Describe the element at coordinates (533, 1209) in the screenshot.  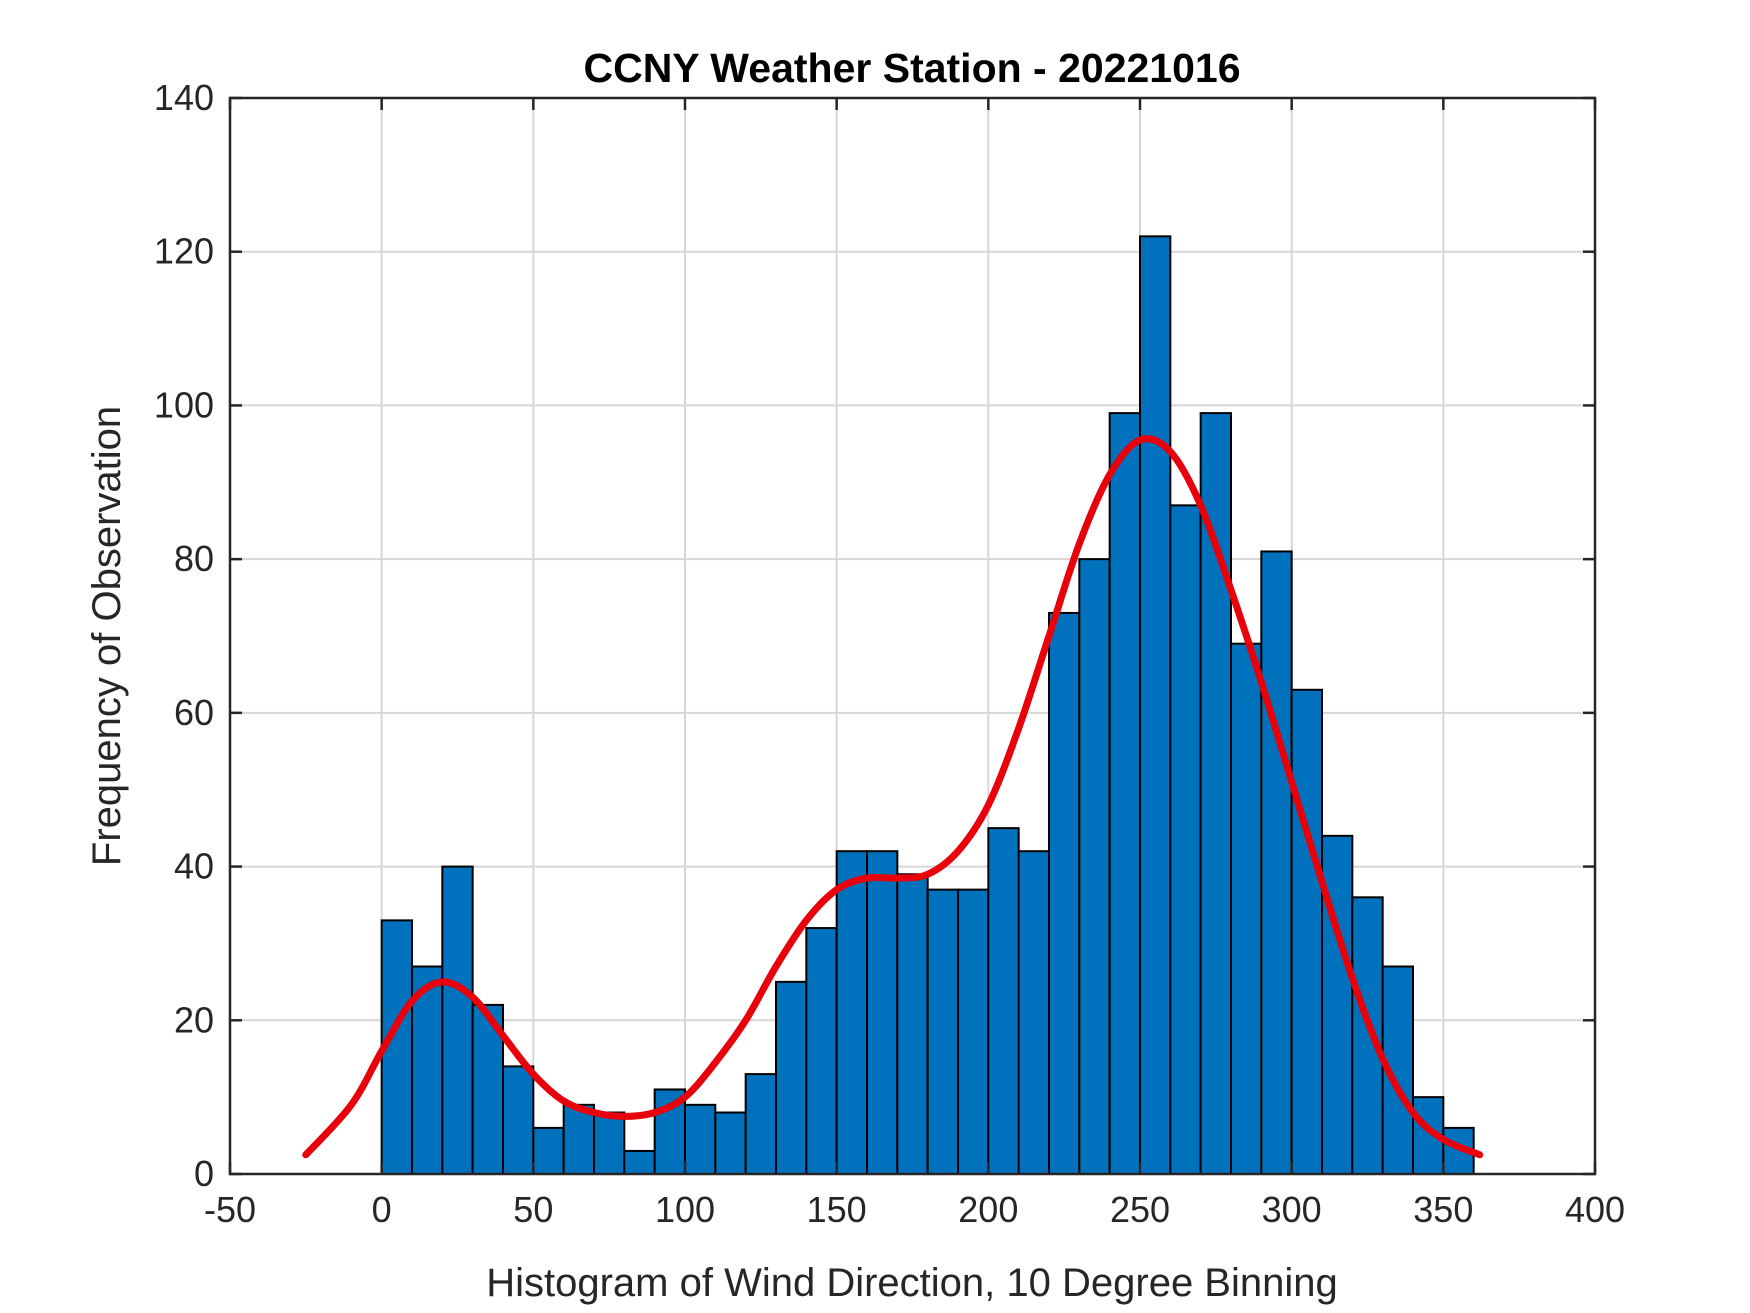
I see `x-tick-label: 50` at that location.